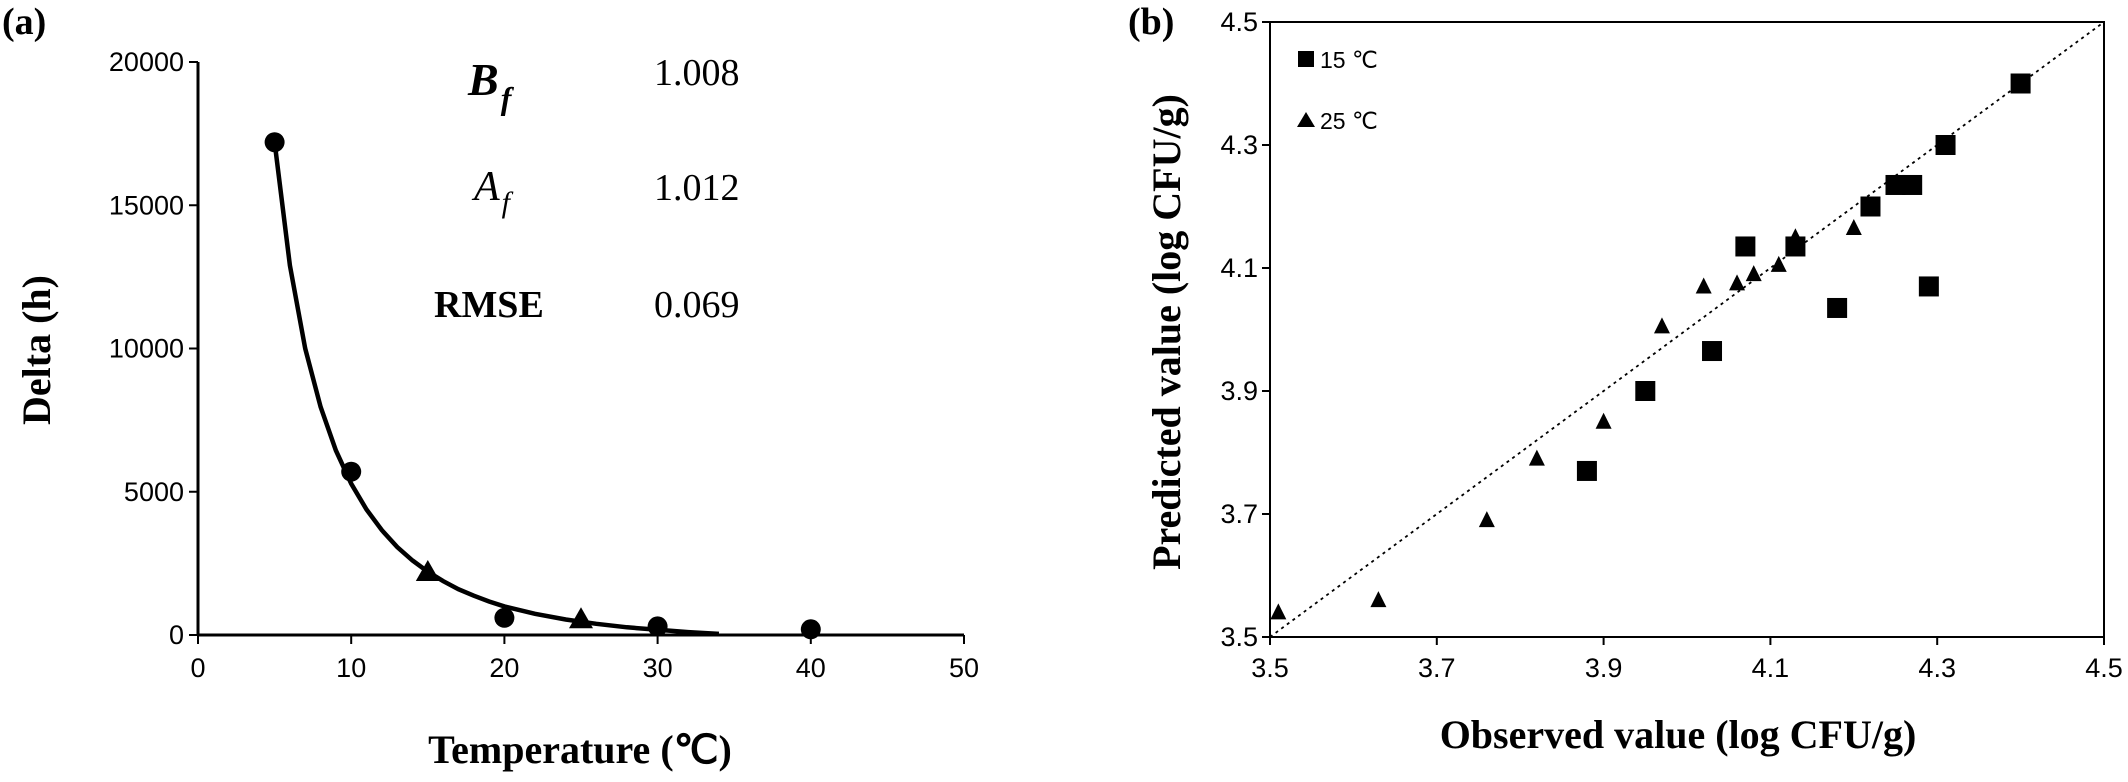 The width and height of the screenshot is (2128, 782). I want to click on panel-a-x-label: Temperature (℃), so click(580, 749).